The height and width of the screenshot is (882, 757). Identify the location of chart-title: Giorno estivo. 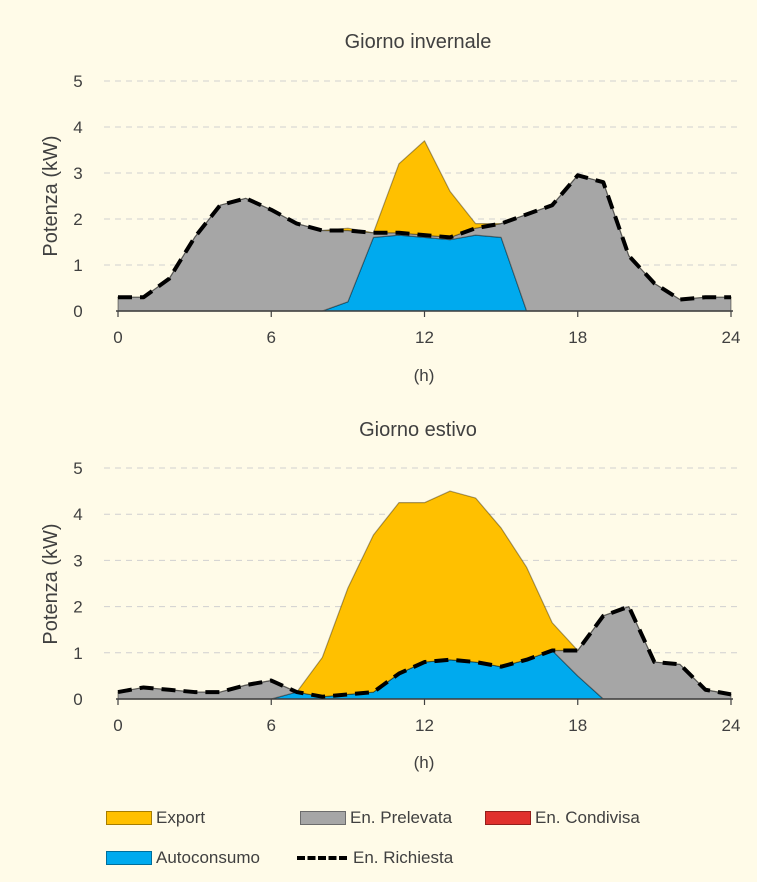
(418, 430).